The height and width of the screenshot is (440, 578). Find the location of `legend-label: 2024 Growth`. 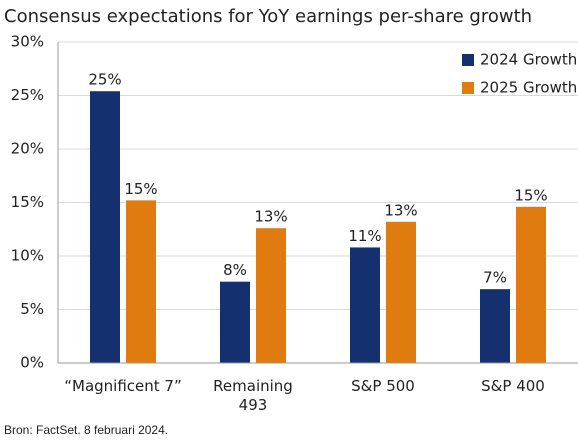

legend-label: 2024 Growth is located at coordinates (528, 60).